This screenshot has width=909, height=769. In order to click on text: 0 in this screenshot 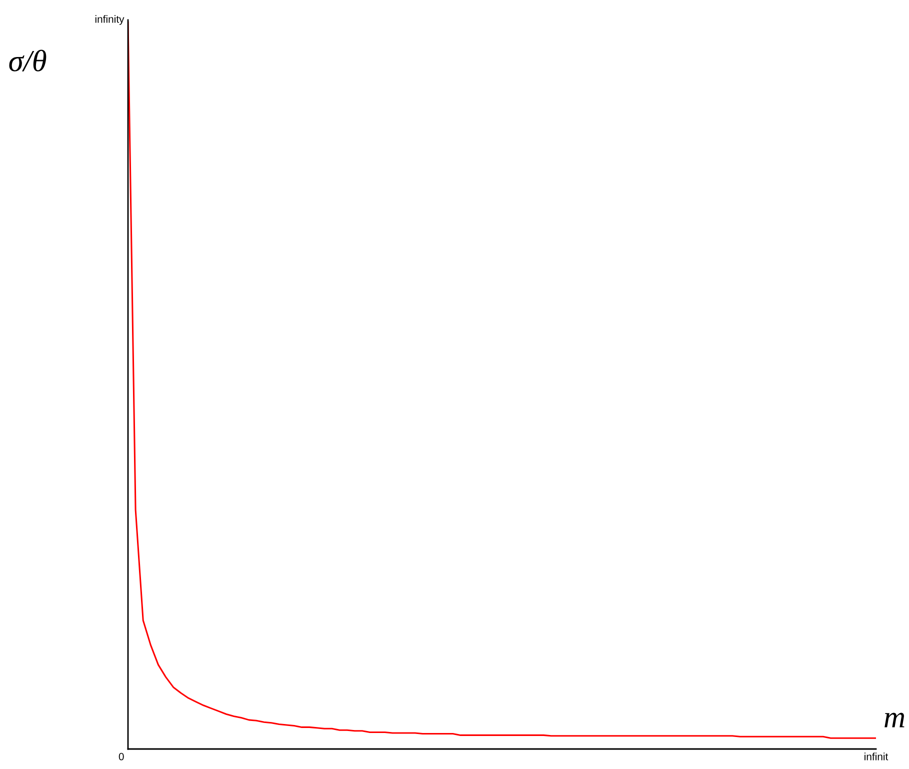, I will do `click(121, 756)`.